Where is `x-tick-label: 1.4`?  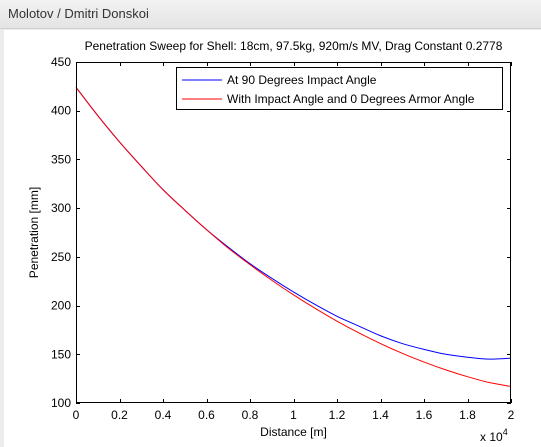
x-tick-label: 1.4 is located at coordinates (380, 415).